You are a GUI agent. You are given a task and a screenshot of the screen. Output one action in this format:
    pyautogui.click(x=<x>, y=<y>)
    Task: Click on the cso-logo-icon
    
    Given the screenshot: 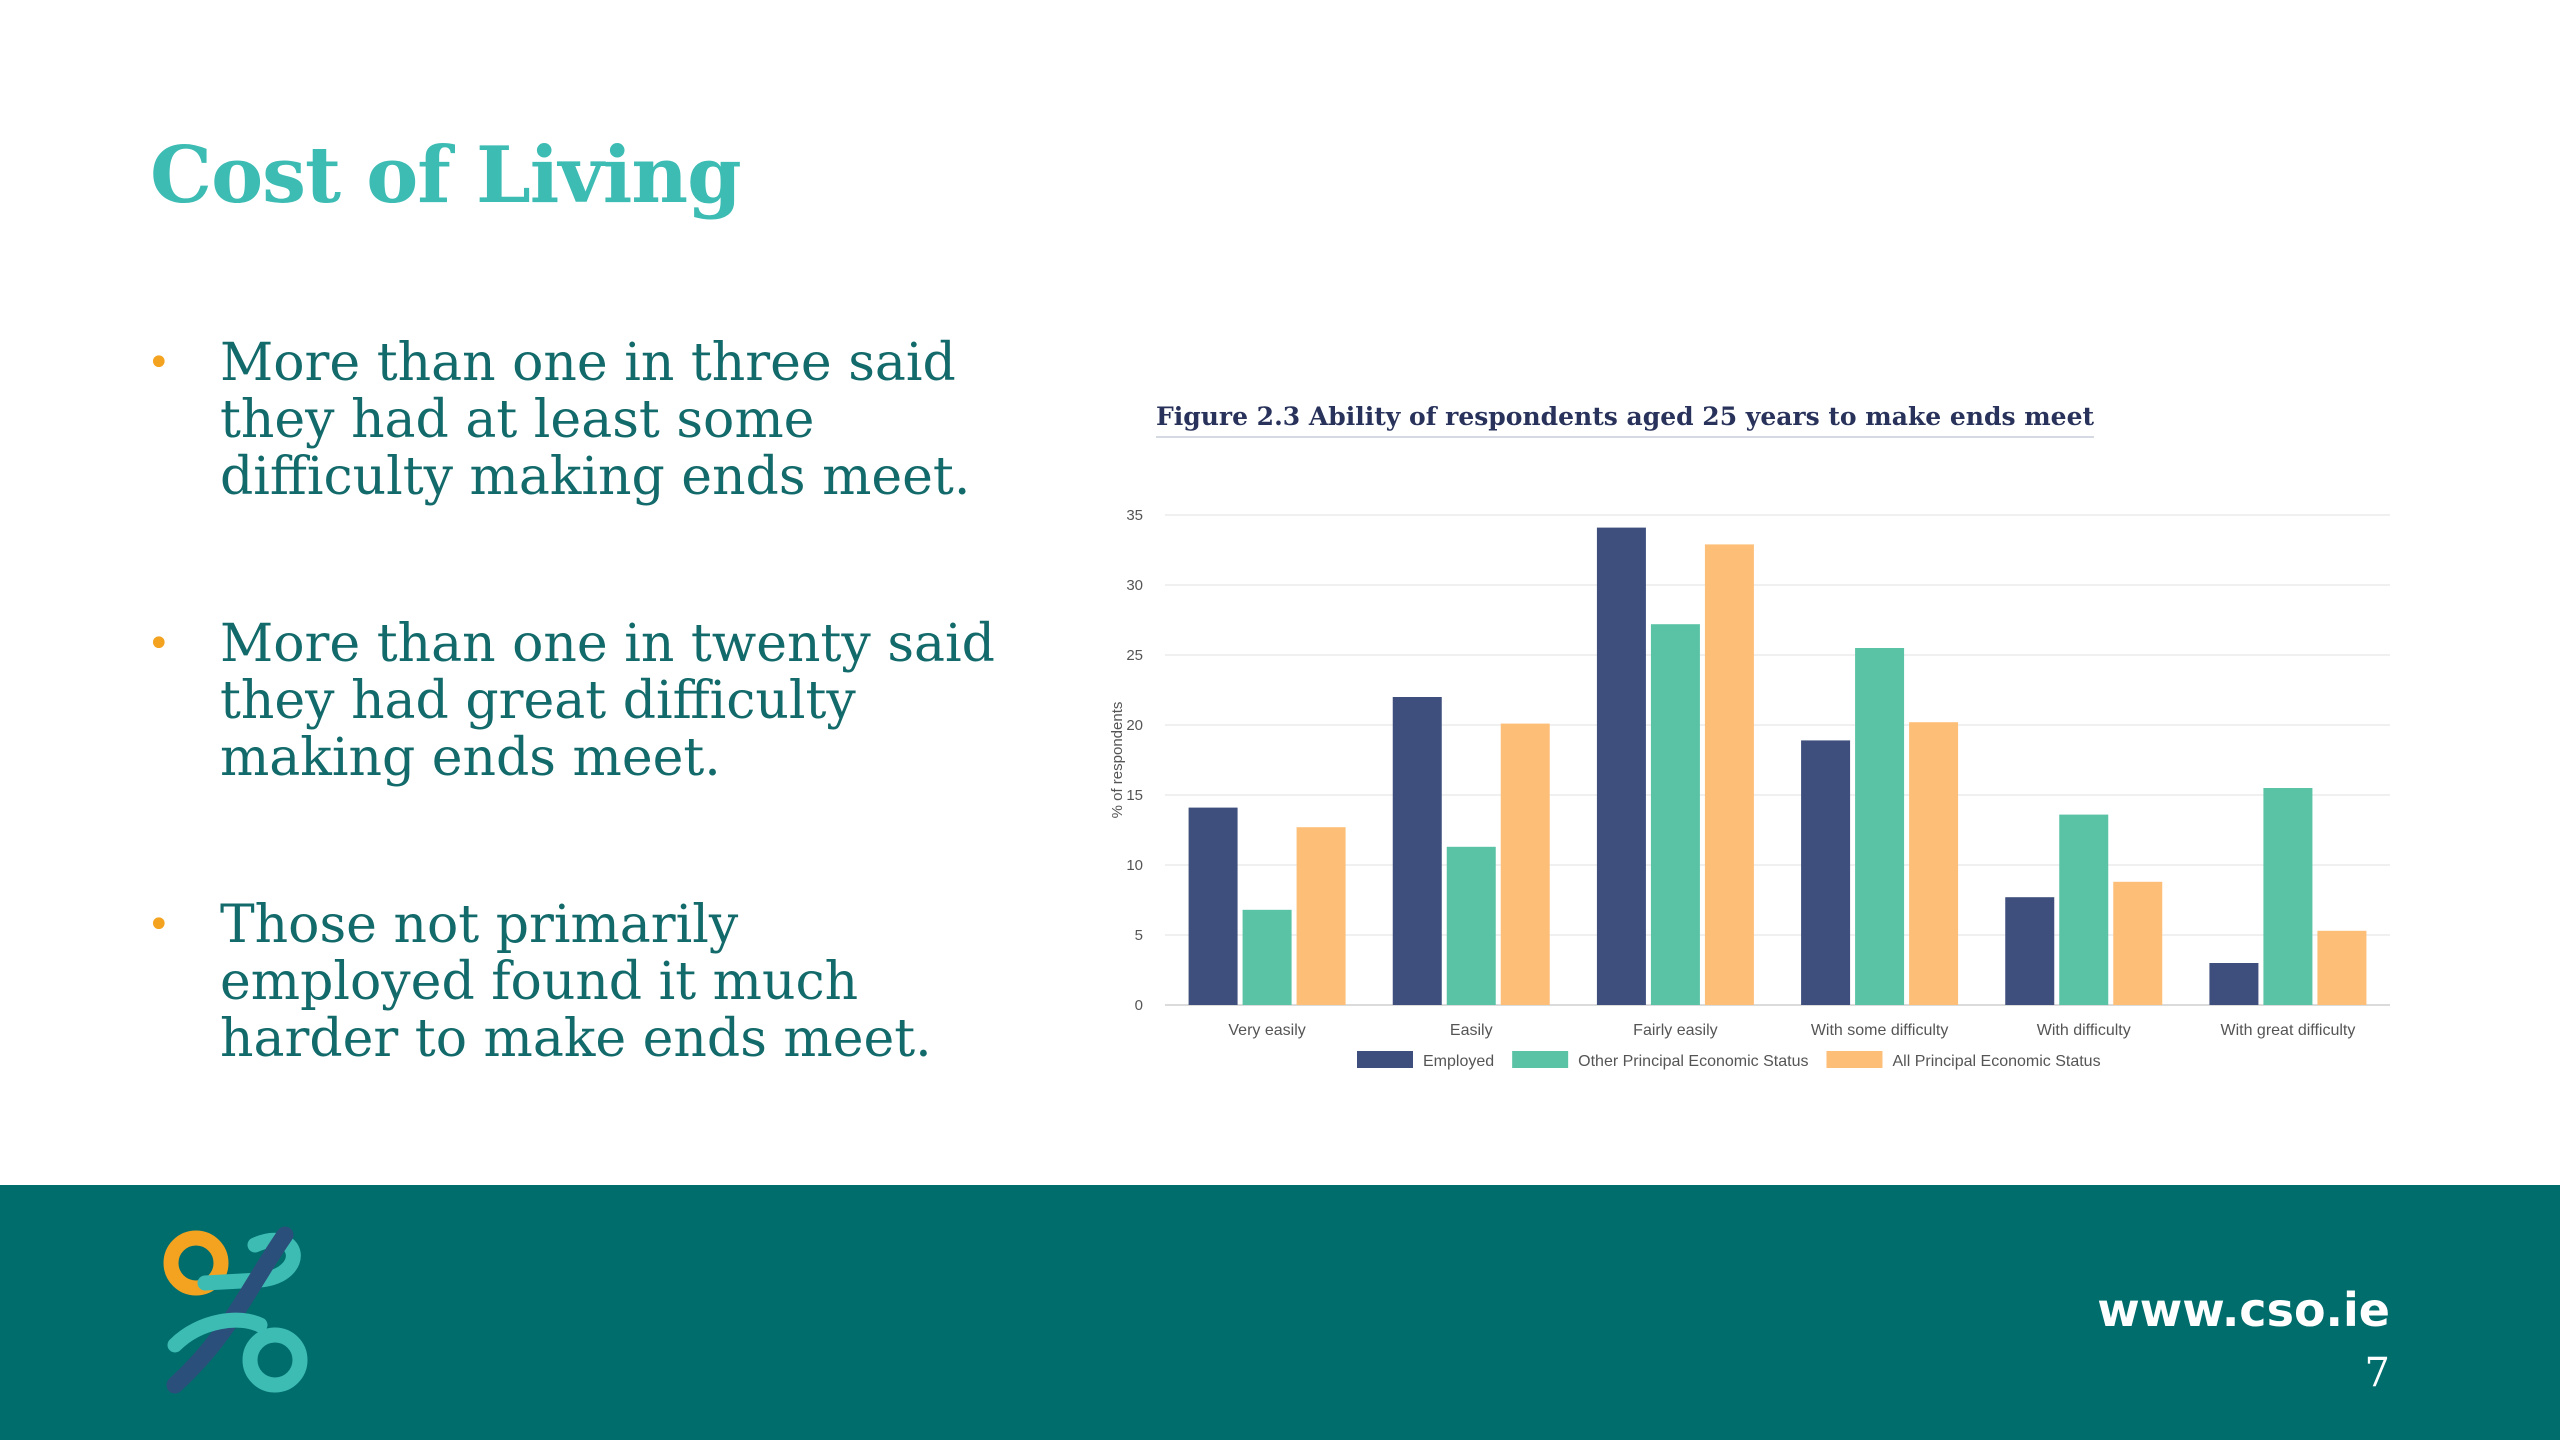 What is the action you would take?
    pyautogui.click(x=235, y=1310)
    